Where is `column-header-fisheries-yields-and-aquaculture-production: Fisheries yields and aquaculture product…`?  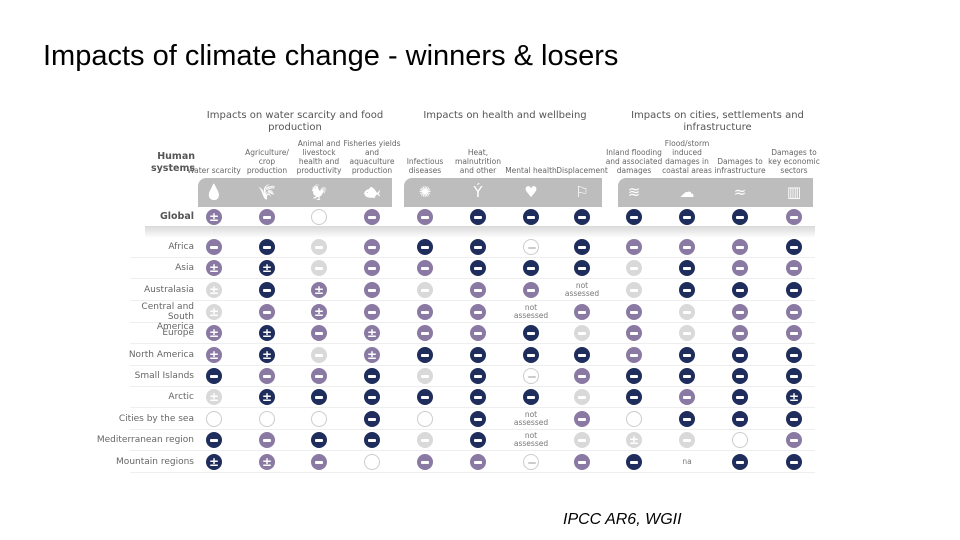 column-header-fisheries-yields-and-aquaculture-production: Fisheries yields and aquaculture product… is located at coordinates (372, 157).